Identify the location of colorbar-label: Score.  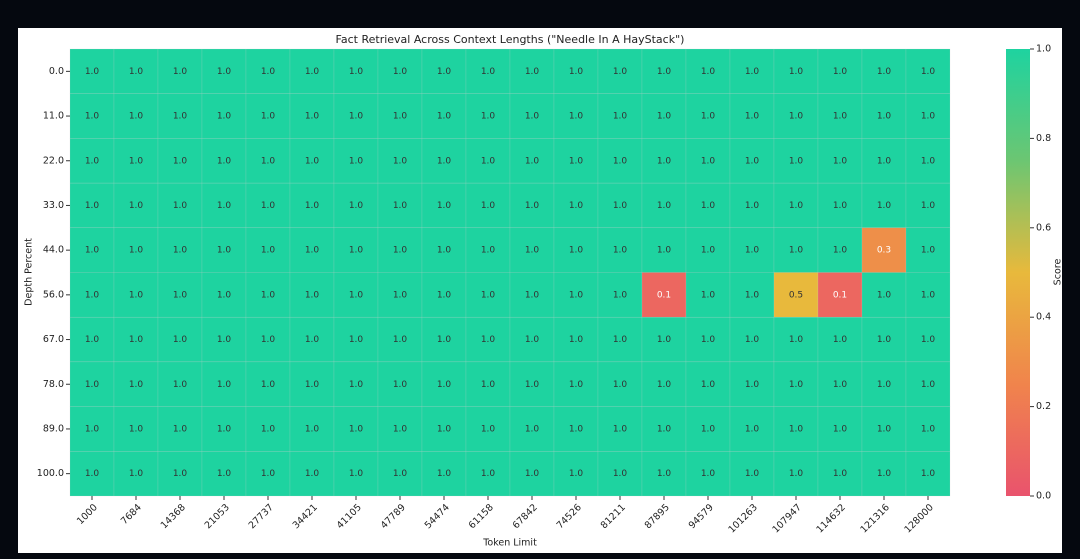
(1058, 272).